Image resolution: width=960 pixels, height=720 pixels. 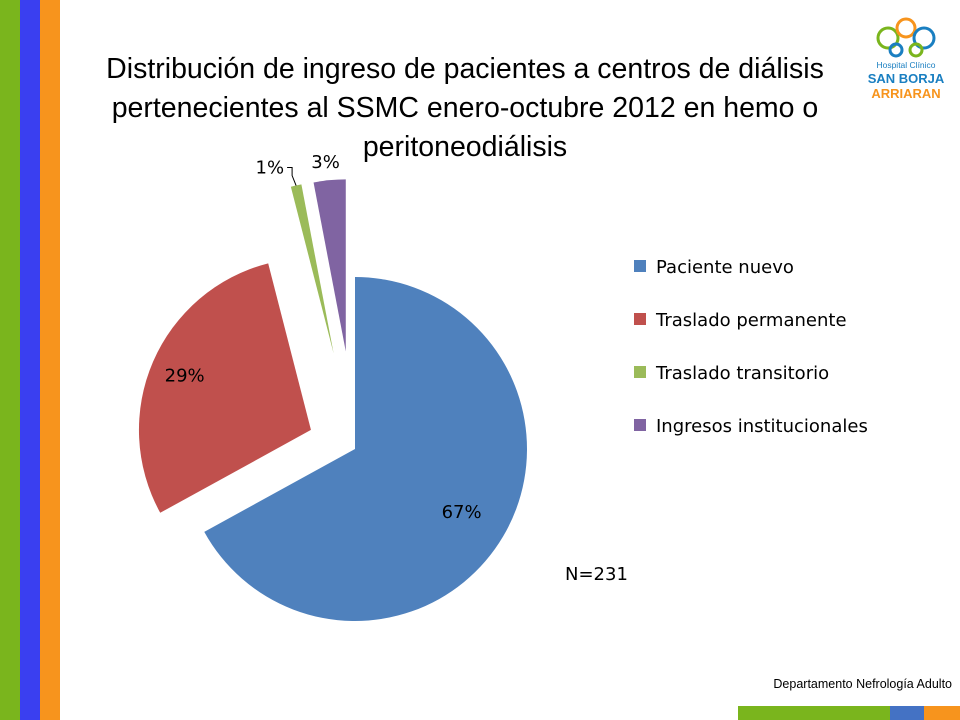 I want to click on legend-label-traslado-transitorio: Traslado transitorio, so click(x=742, y=373).